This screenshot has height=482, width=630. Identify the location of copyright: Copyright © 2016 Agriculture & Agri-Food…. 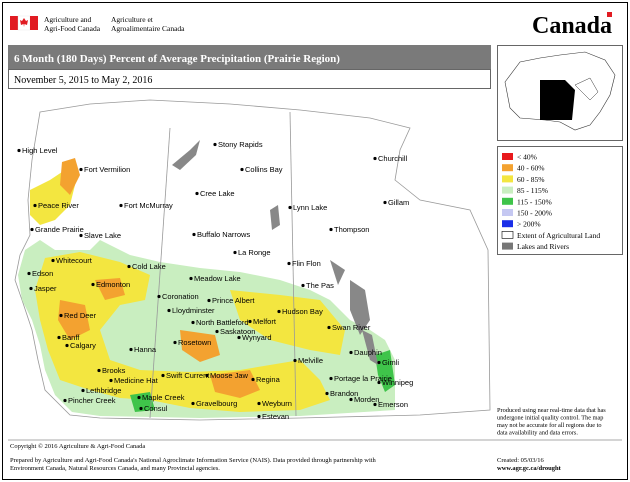
(77, 446).